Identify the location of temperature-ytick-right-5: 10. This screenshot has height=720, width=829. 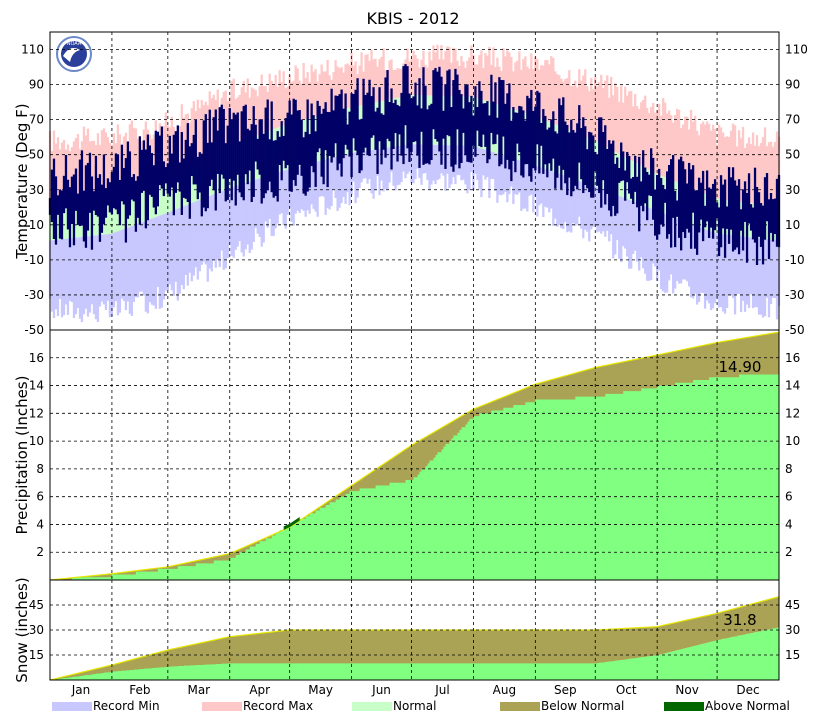
(792, 225).